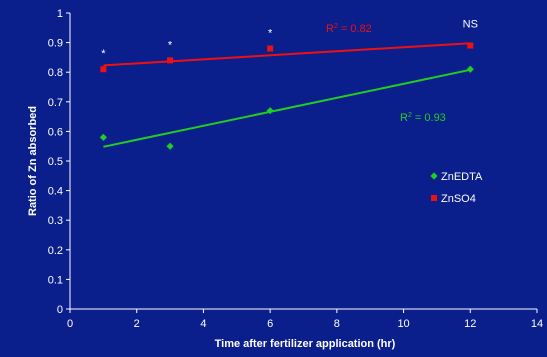 Image resolution: width=547 pixels, height=357 pixels. Describe the element at coordinates (55, 73) in the screenshot. I see `y-tick-label: 0.8` at that location.